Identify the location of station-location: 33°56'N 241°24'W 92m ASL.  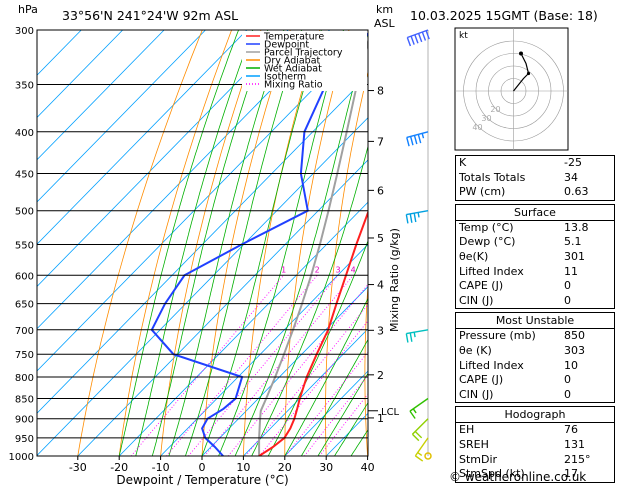
(150, 15).